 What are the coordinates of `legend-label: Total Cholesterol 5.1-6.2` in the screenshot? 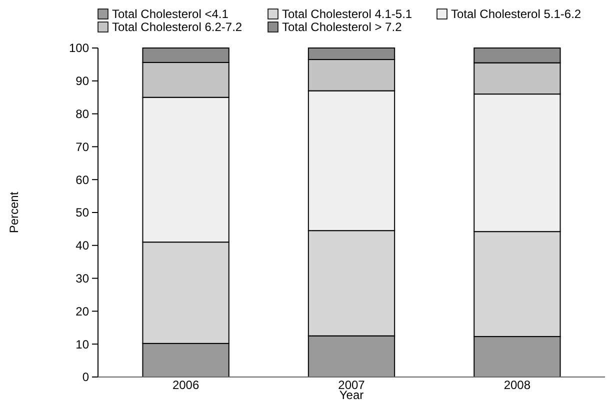 It's located at (516, 14).